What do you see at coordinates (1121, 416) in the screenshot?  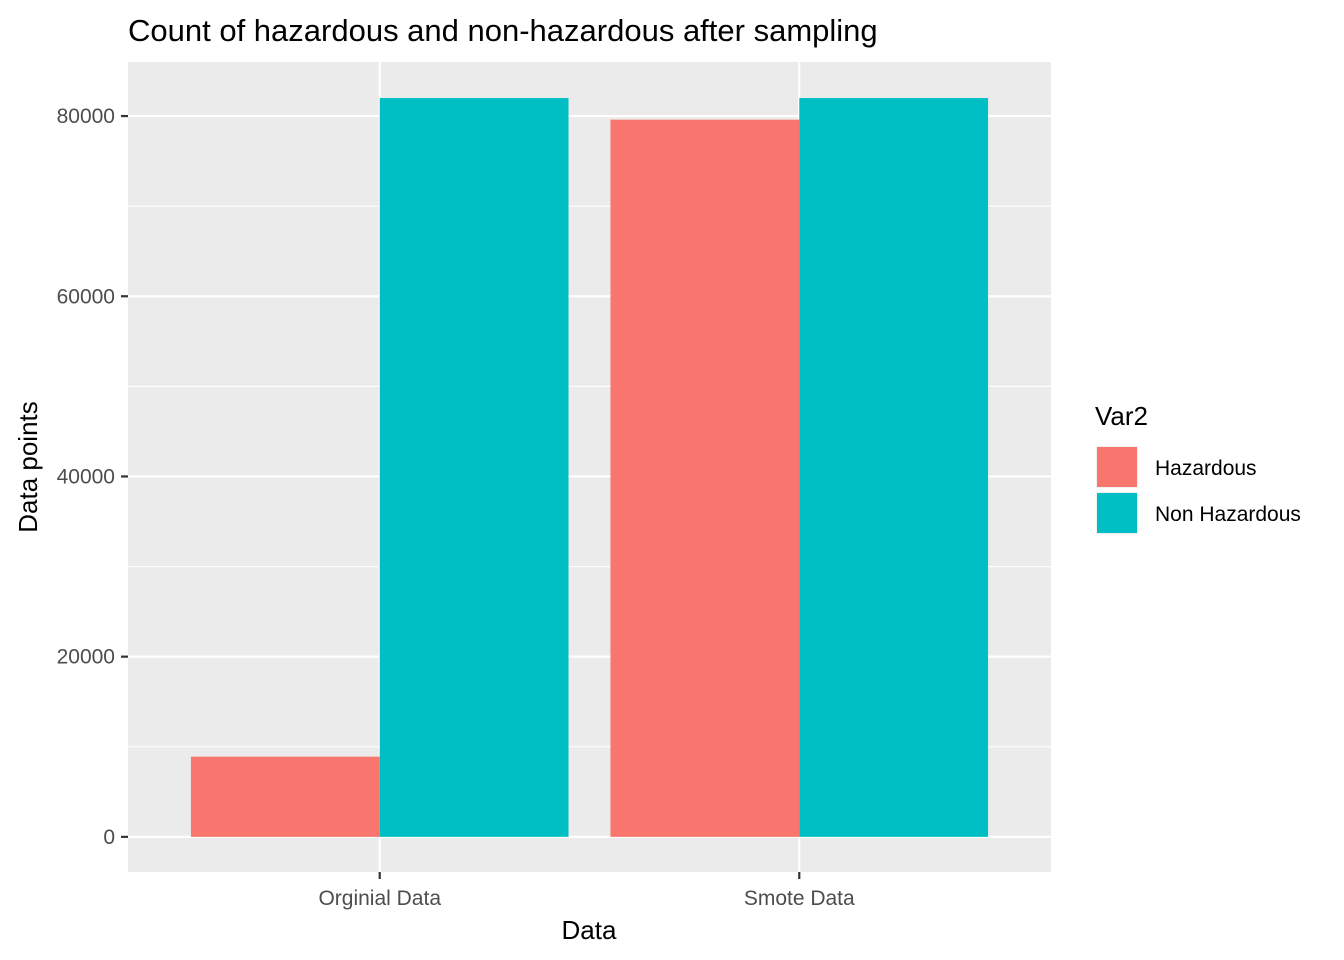 I see `legend-title: Var2` at bounding box center [1121, 416].